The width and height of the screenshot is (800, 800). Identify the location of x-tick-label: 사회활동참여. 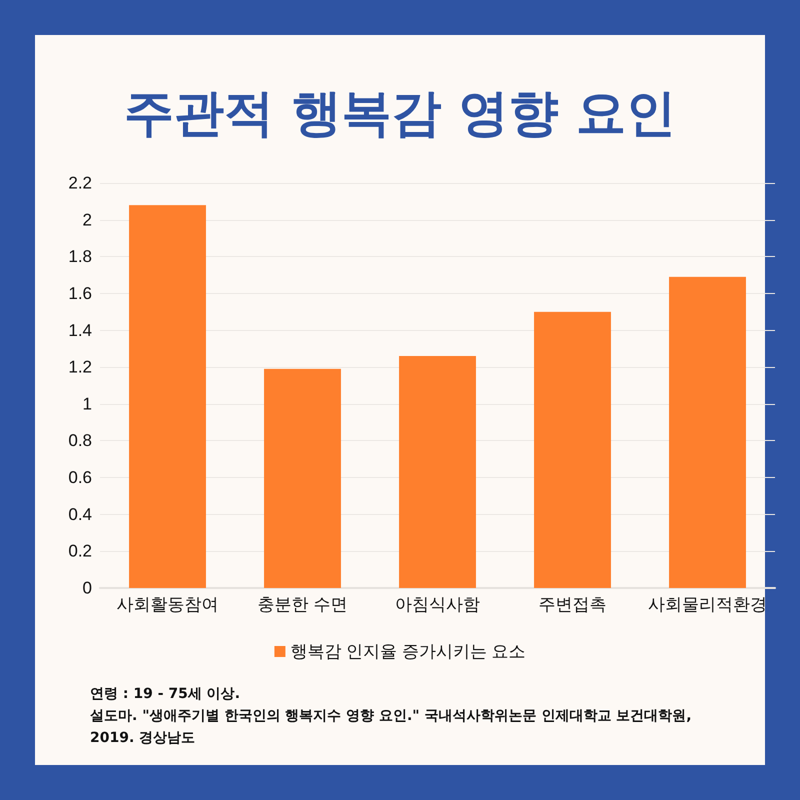
(167, 604).